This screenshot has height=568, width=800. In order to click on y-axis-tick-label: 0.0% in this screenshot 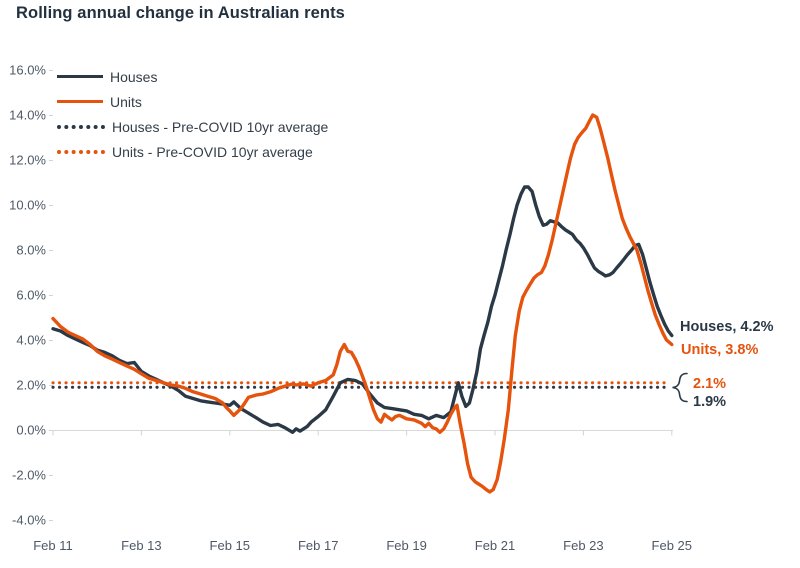, I will do `click(31, 430)`.